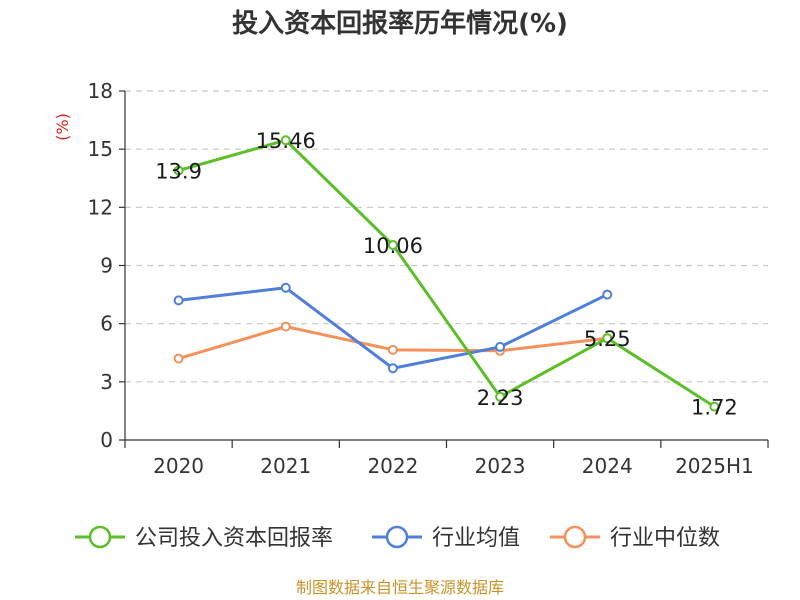 The width and height of the screenshot is (800, 600). I want to click on data-label: 5.25, so click(607, 339).